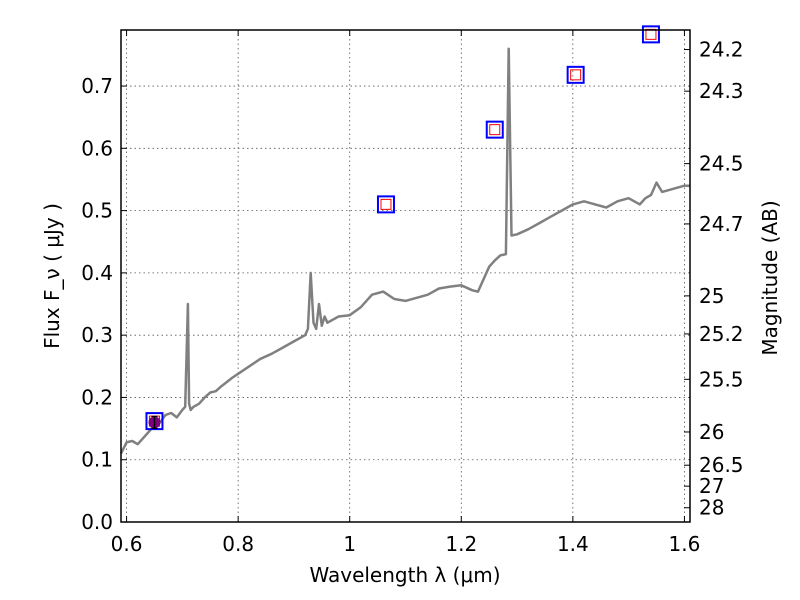  What do you see at coordinates (404, 575) in the screenshot?
I see `x-axis-title: Wavelength λ (μm)` at bounding box center [404, 575].